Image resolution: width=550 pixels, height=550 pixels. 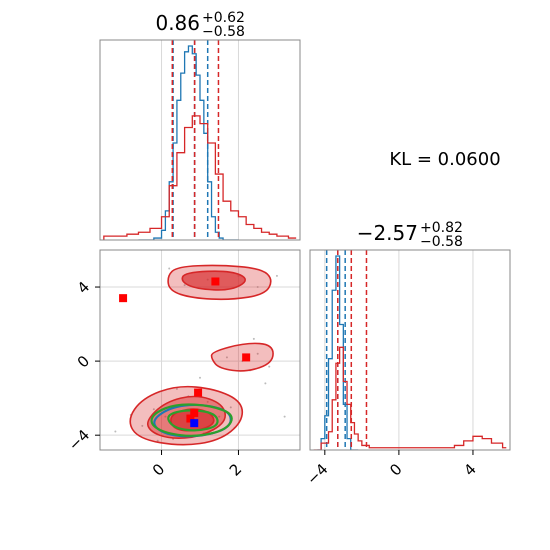 I want to click on joint-y-tick-label: −4, so click(x=79, y=440).